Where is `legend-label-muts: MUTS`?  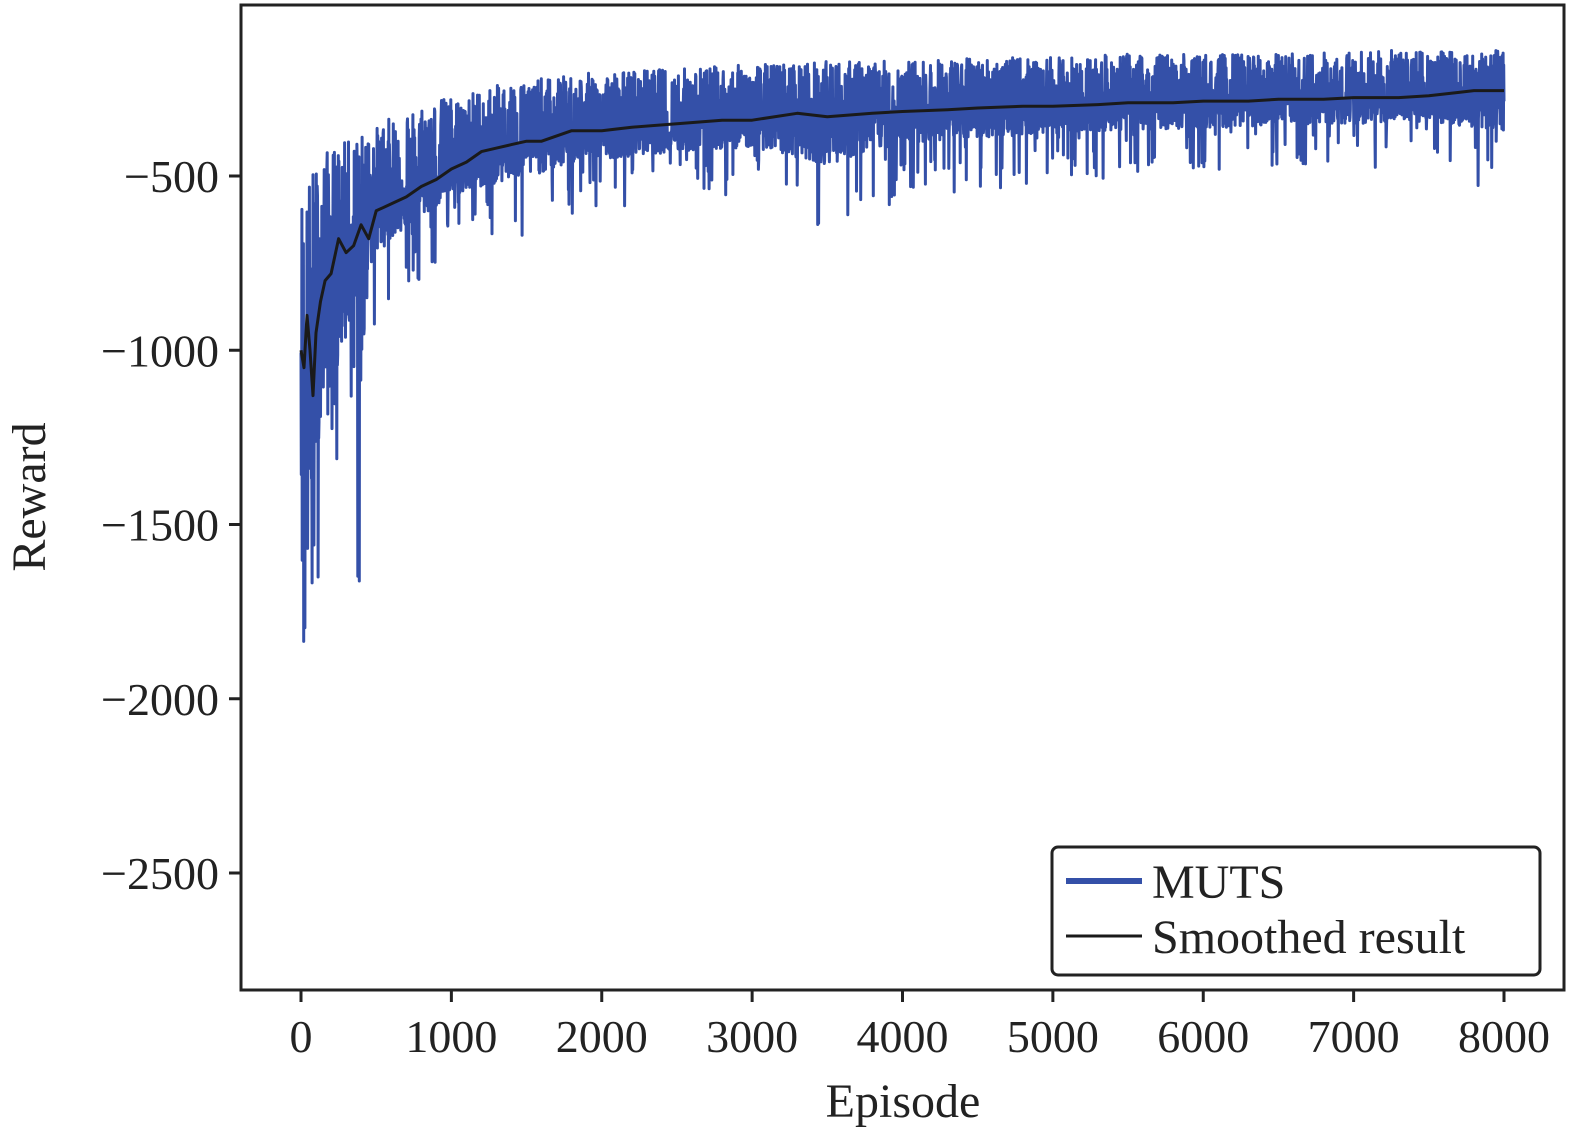
legend-label-muts: MUTS is located at coordinates (1218, 882).